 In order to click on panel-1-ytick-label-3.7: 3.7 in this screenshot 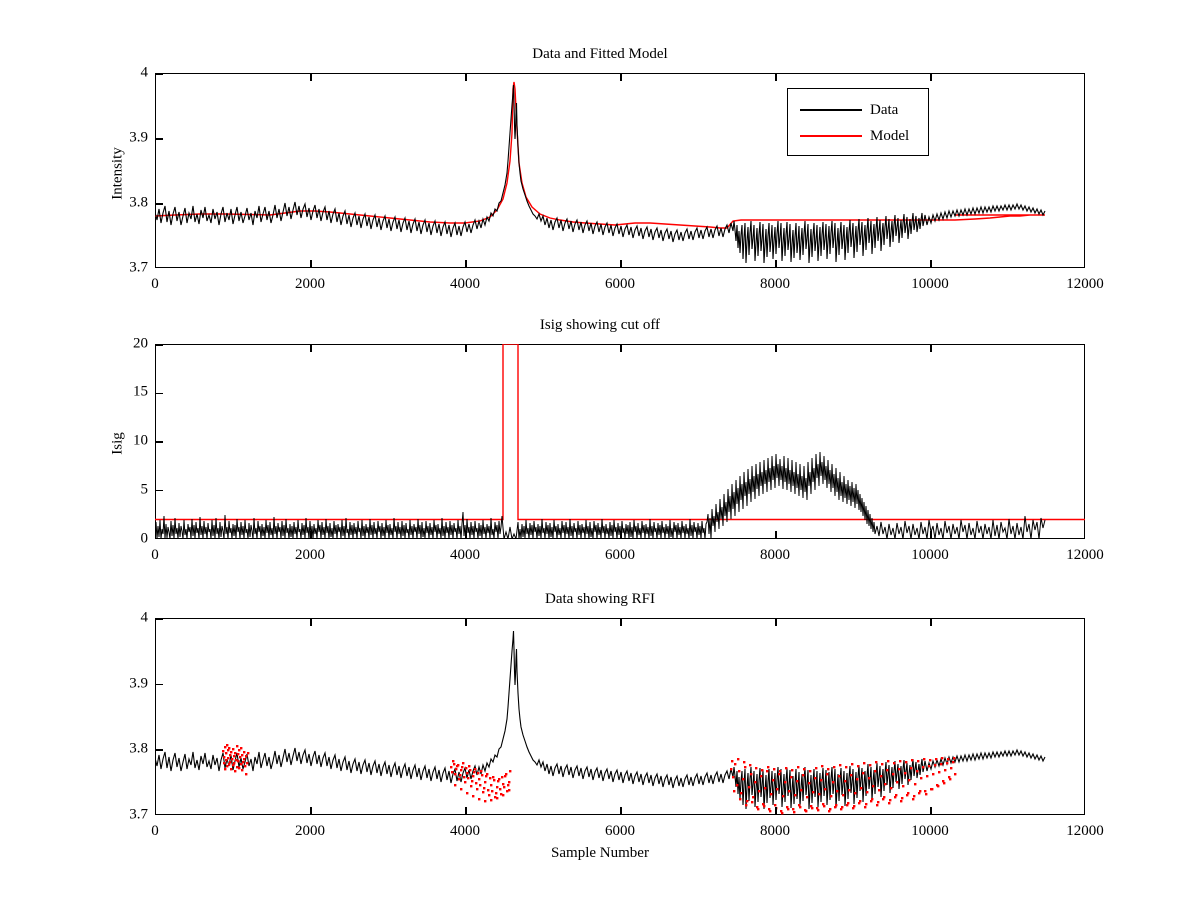, I will do `click(138, 267)`.